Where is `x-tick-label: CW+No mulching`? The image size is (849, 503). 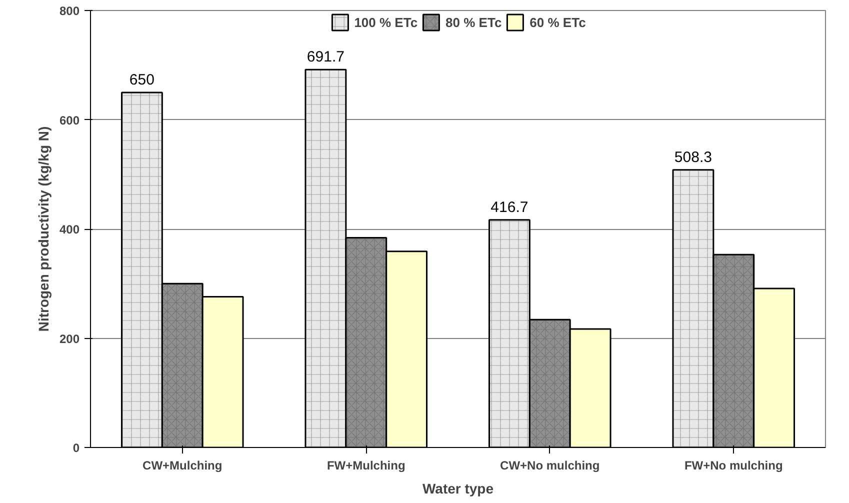 x-tick-label: CW+No mulching is located at coordinates (550, 465).